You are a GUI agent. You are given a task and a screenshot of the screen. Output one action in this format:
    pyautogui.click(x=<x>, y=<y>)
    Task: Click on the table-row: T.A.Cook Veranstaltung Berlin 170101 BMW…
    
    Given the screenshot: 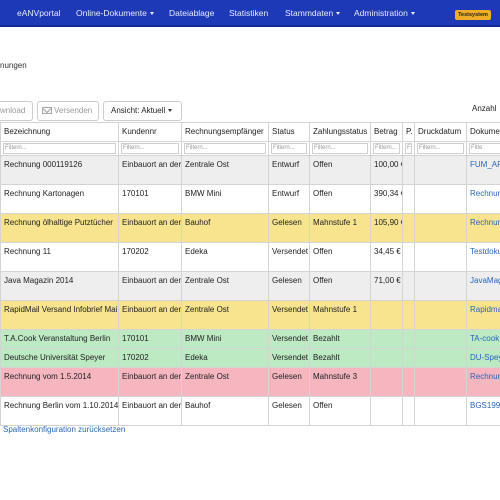 What is the action you would take?
    pyautogui.click(x=250, y=339)
    